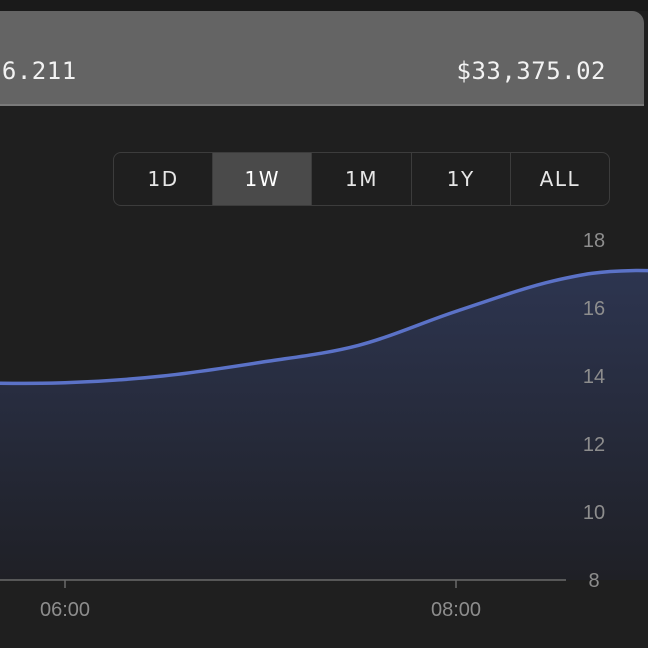 The image size is (648, 648). I want to click on range-tab-1w: 1W, so click(263, 179).